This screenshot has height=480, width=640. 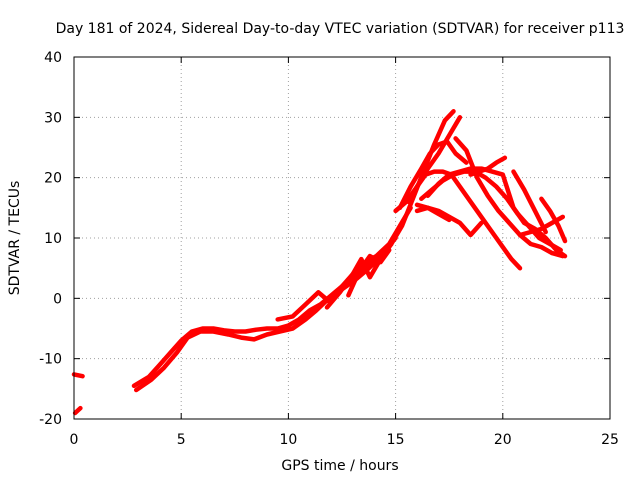 I want to click on x-tick-label: 0, so click(x=74, y=440).